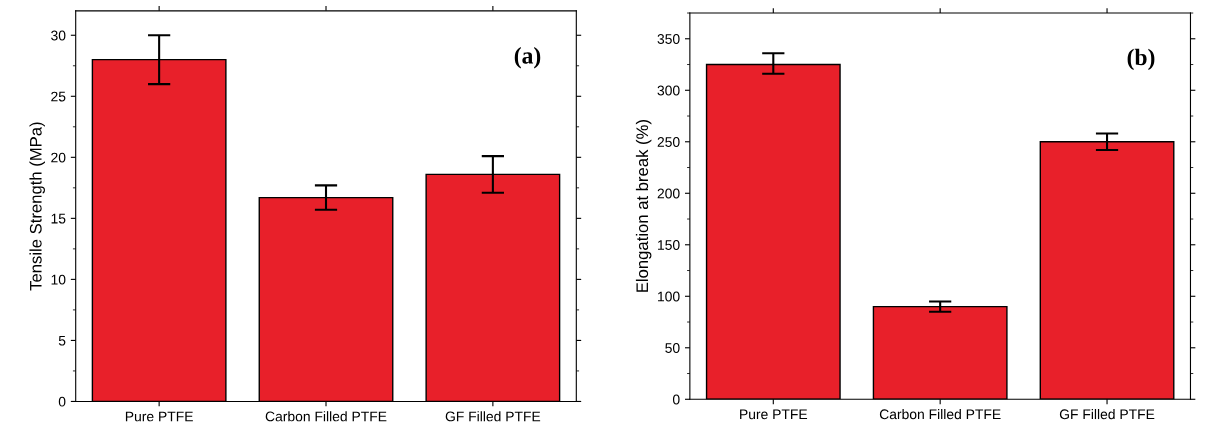 This screenshot has width=1221, height=434. Describe the element at coordinates (668, 90) in the screenshot. I see `y-tick-label: 300` at that location.